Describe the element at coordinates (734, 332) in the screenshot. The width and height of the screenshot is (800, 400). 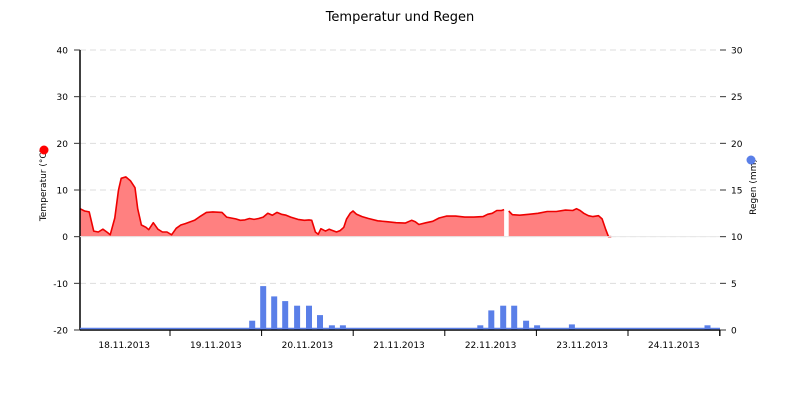
I see `right-tick-label: 0` at that location.